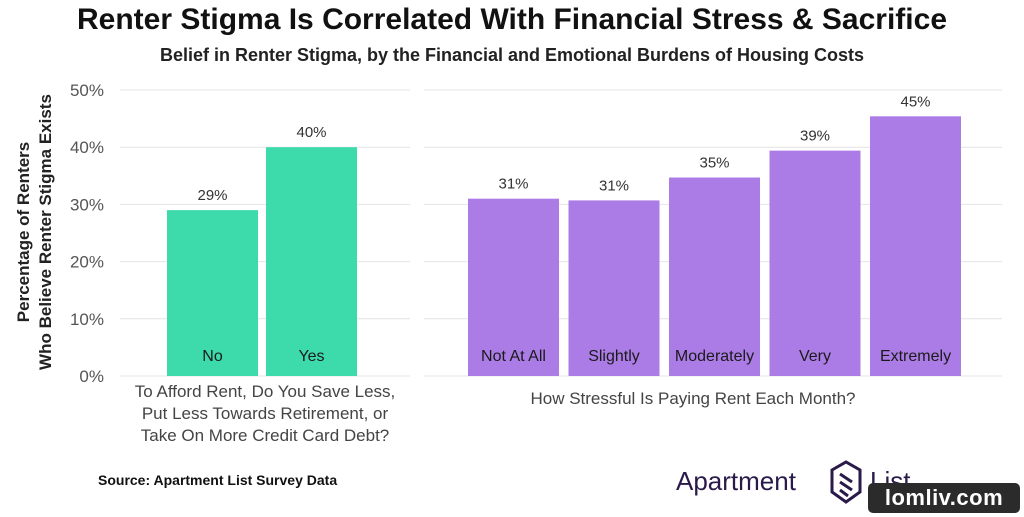  Describe the element at coordinates (87, 262) in the screenshot. I see `y-tick-label: 20%` at that location.